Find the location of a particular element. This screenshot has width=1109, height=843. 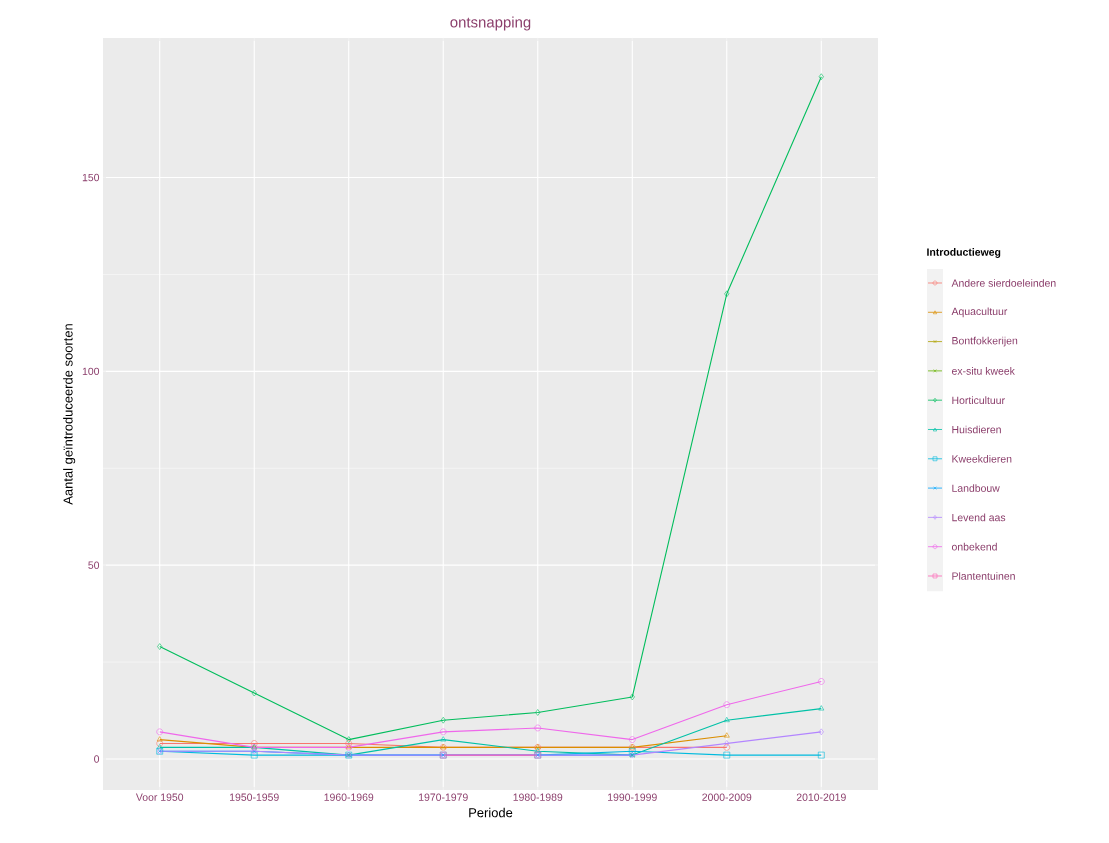

y-tick-label: 0 is located at coordinates (97, 759).